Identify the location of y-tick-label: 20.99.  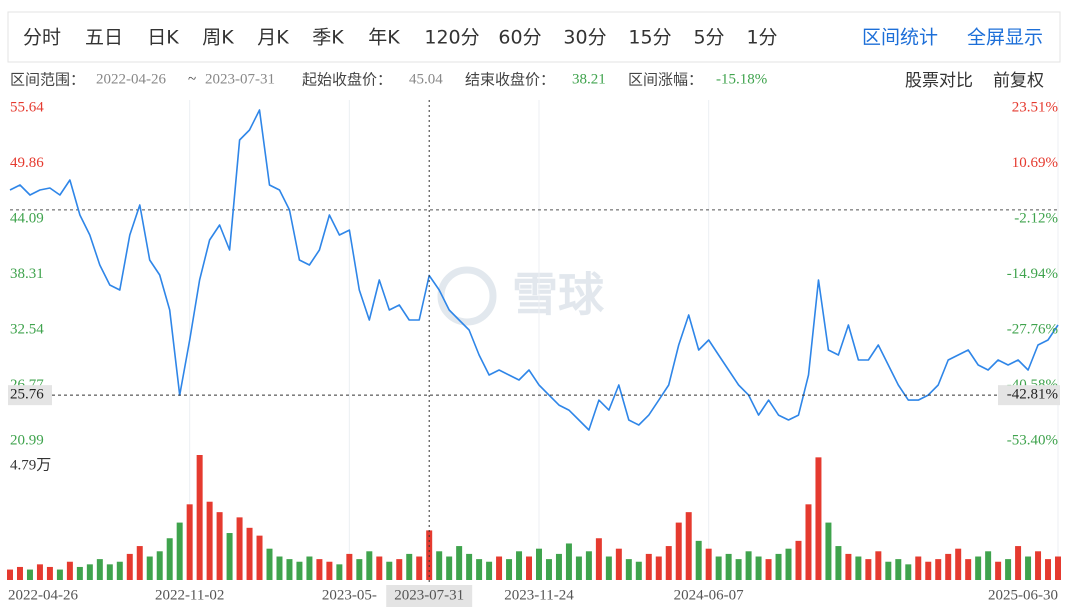
(27, 440).